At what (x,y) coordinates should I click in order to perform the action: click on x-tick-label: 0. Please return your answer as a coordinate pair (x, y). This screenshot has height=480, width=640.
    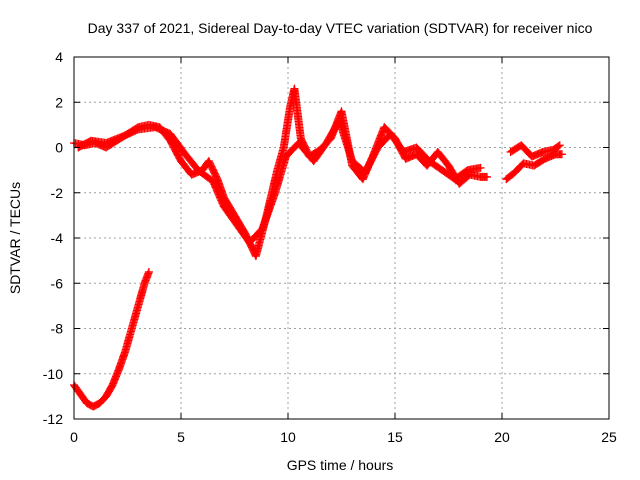
    Looking at the image, I should click on (74, 437).